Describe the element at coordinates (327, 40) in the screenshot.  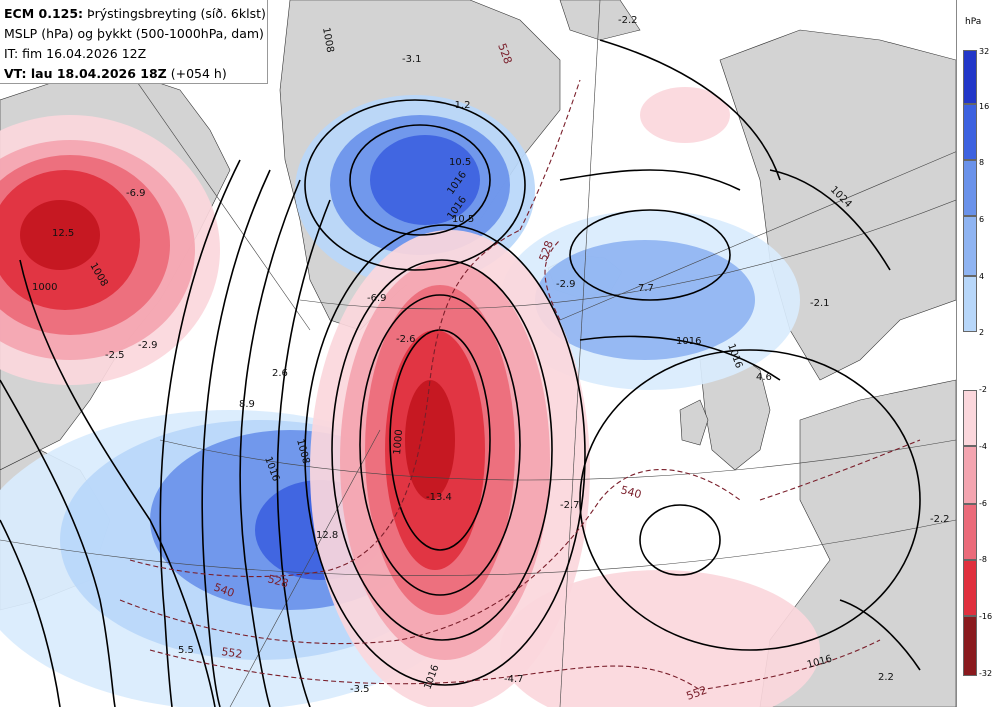
I see `isobar-label: 1008` at that location.